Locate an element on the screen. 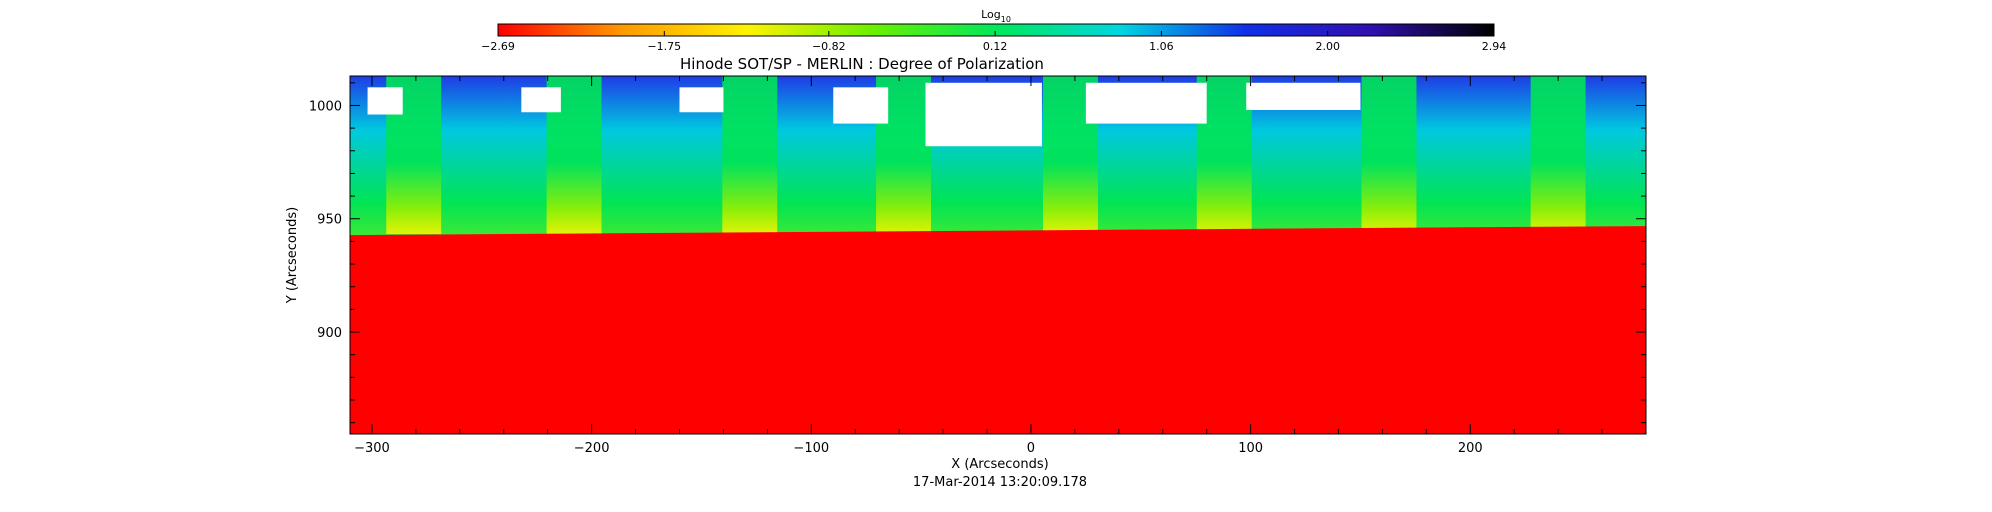 The image size is (1992, 512). colorbar-title: Log10 is located at coordinates (996, 16).